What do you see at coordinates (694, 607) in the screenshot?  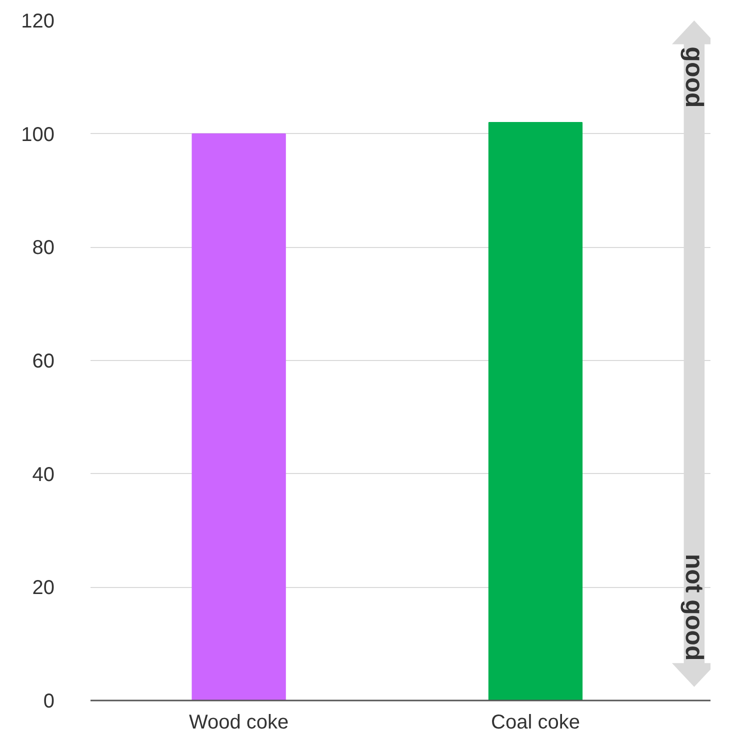 I see `annotation: not good` at bounding box center [694, 607].